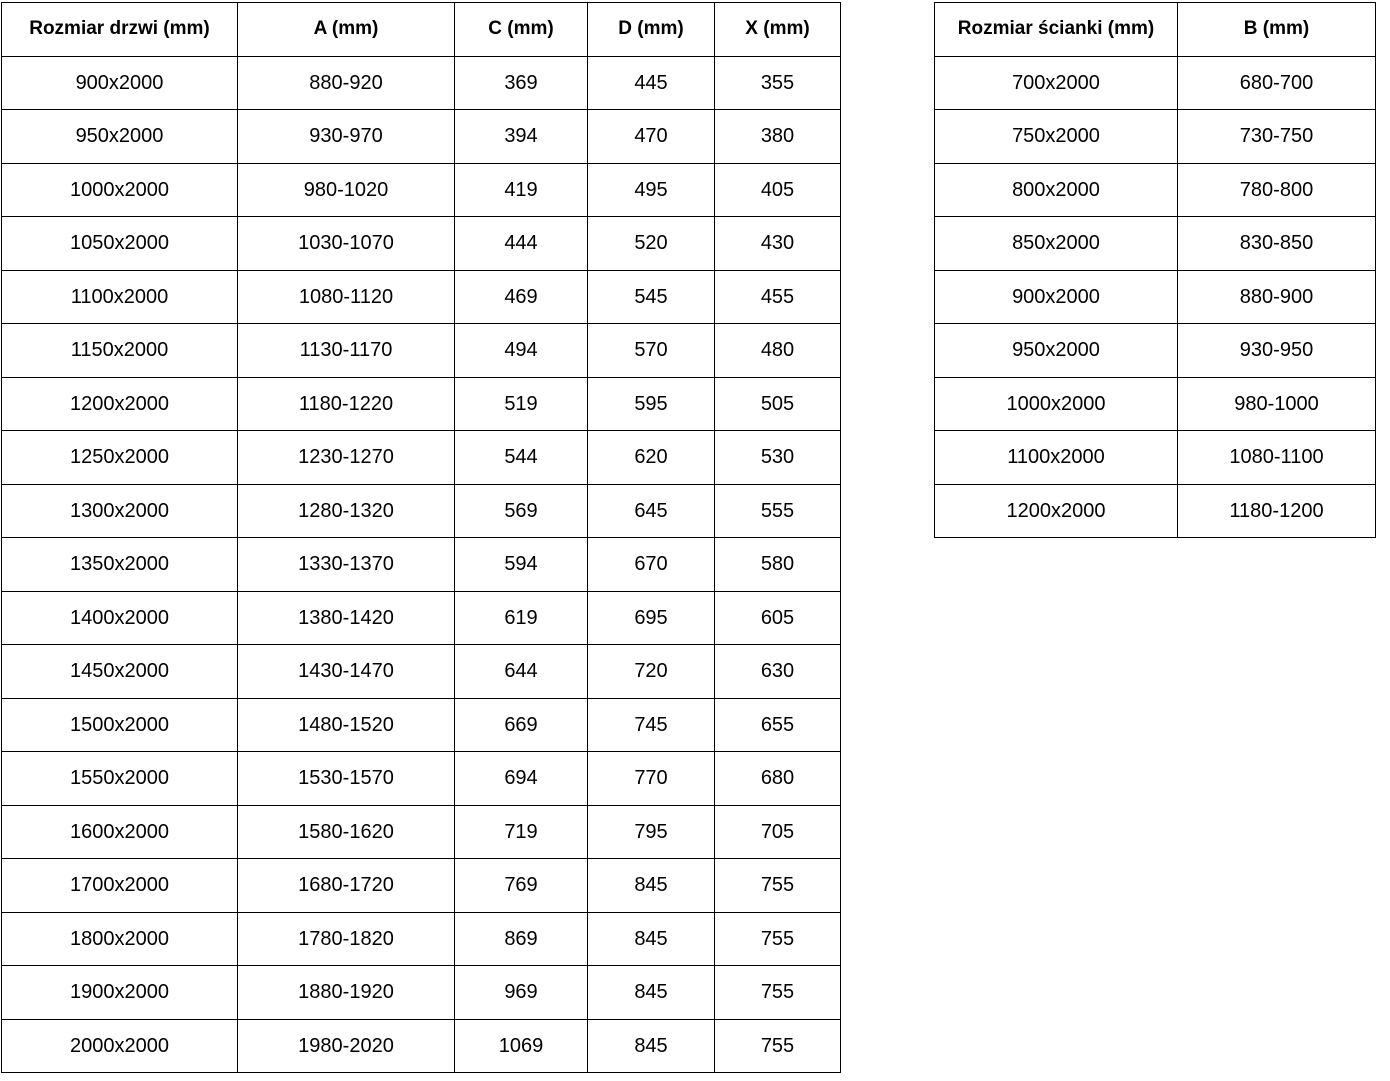 The height and width of the screenshot is (1081, 1390). What do you see at coordinates (1276, 350) in the screenshot?
I see `wall_table-cell: 930-950` at bounding box center [1276, 350].